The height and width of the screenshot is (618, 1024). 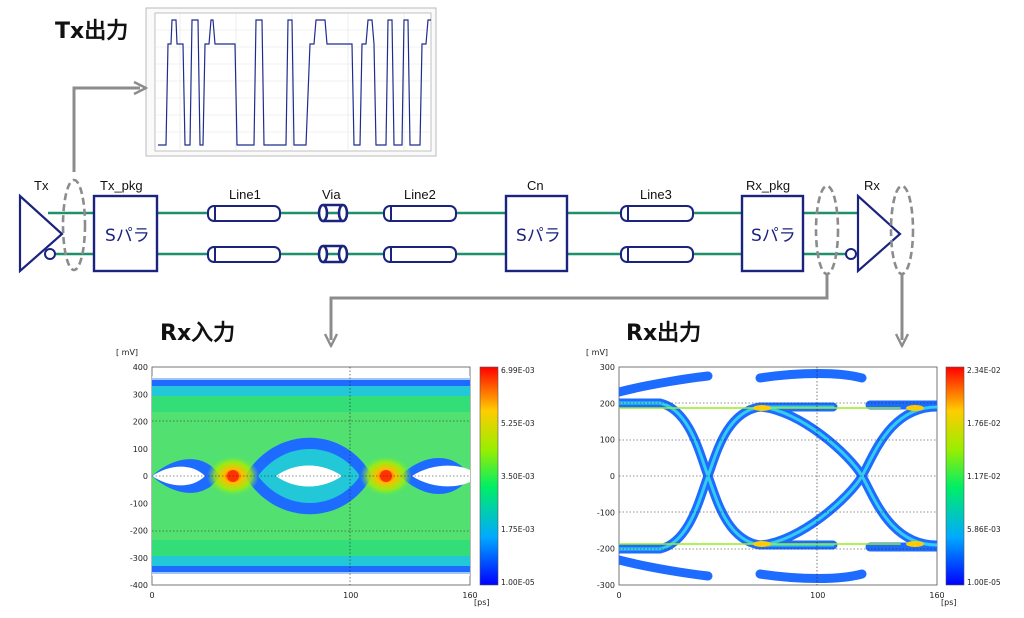 What do you see at coordinates (121, 185) in the screenshot?
I see `label-tx-pkg: Tx_pkg` at bounding box center [121, 185].